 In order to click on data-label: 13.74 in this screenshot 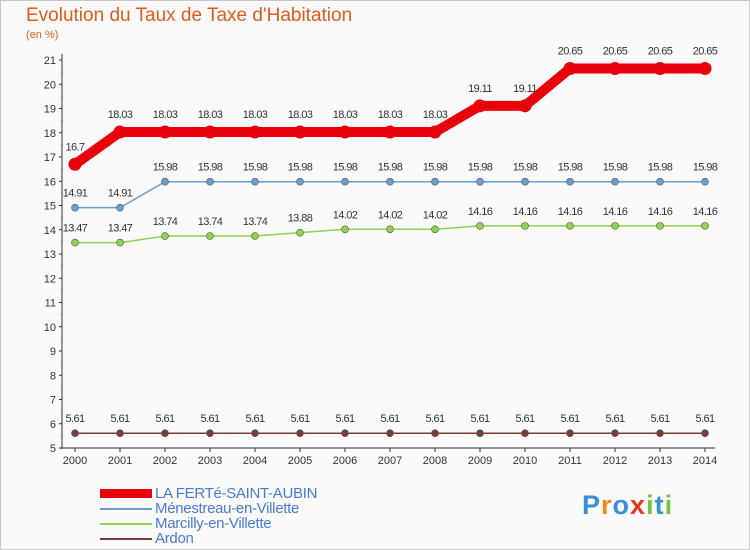, I will do `click(210, 222)`.